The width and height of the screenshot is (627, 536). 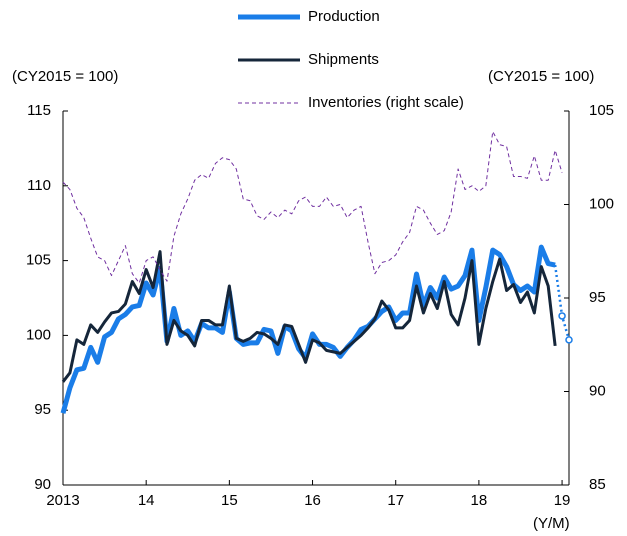 I want to click on y2-tick-label: 100, so click(x=601, y=203).